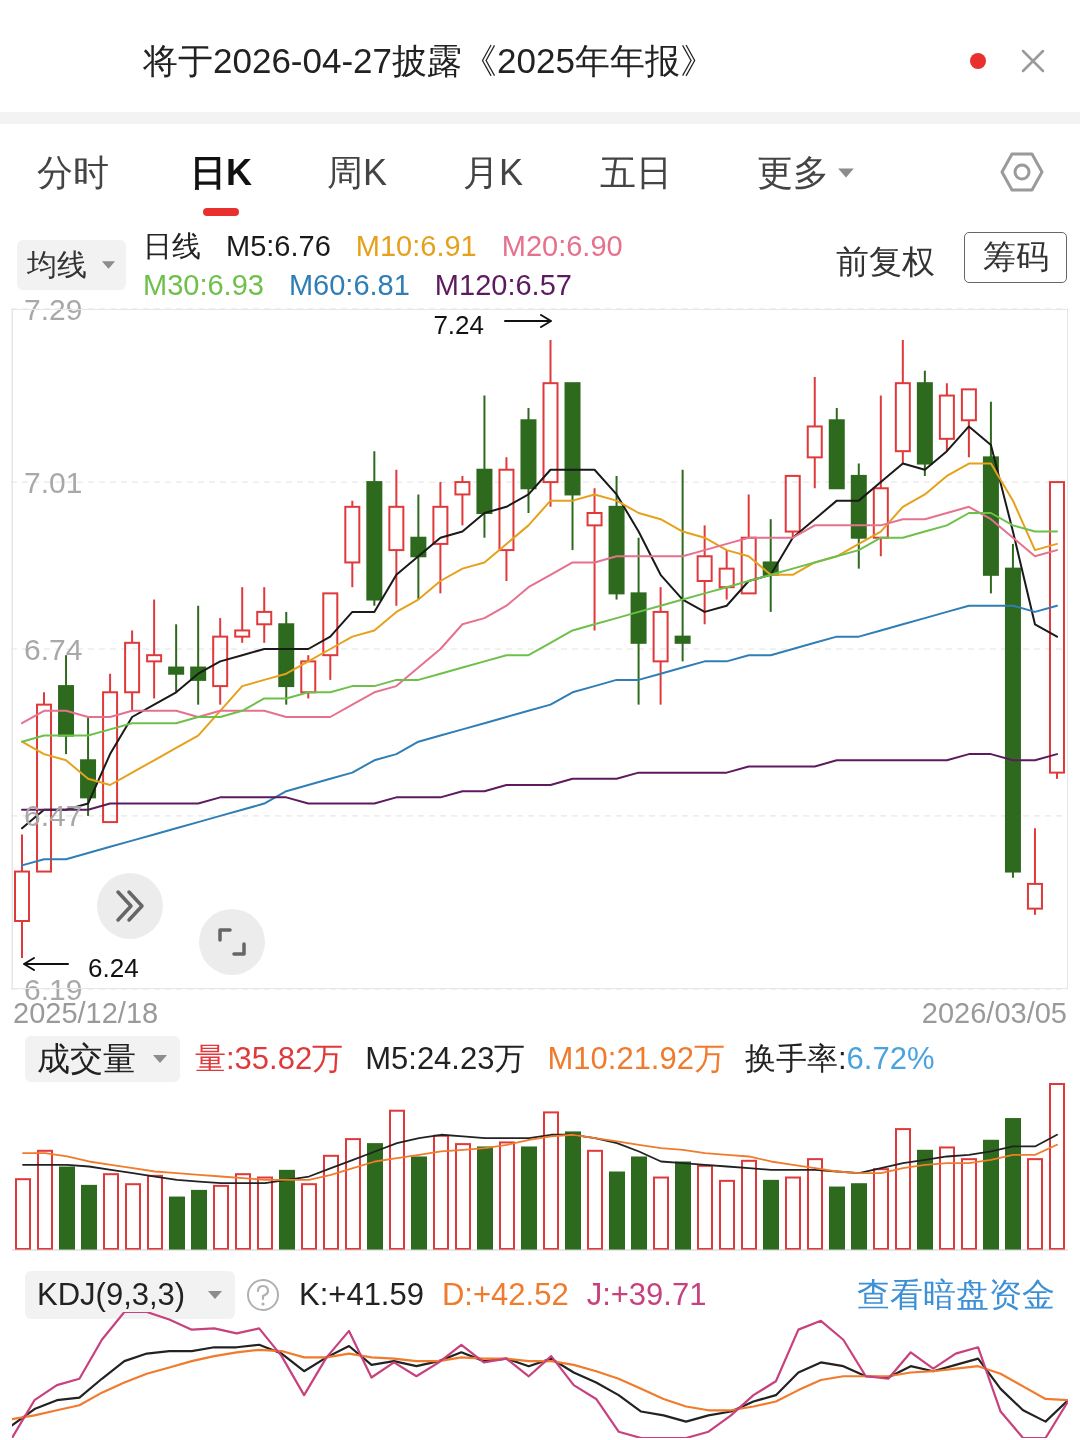 The image size is (1080, 1440). I want to click on text: 换手率:, so click(795, 1058).